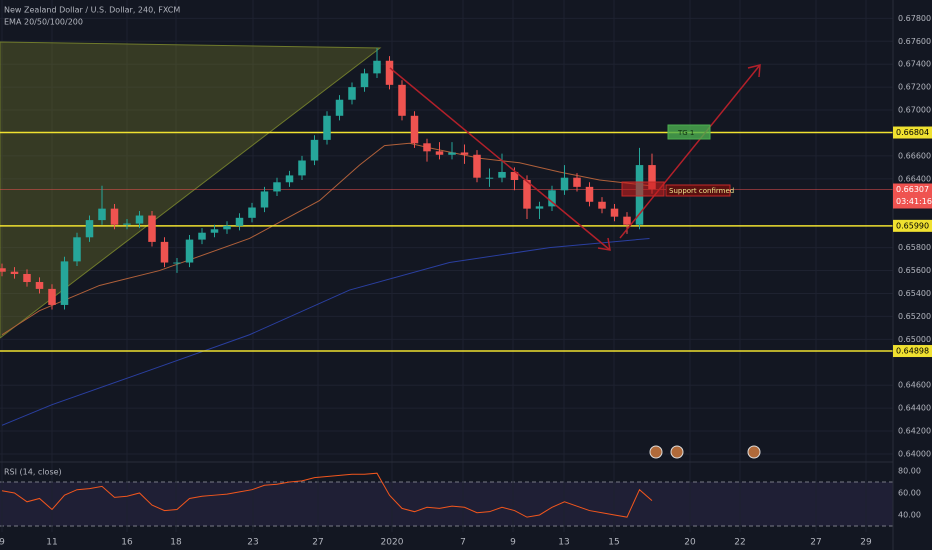  Describe the element at coordinates (613, 543) in the screenshot. I see `x-tick-label: 15` at that location.